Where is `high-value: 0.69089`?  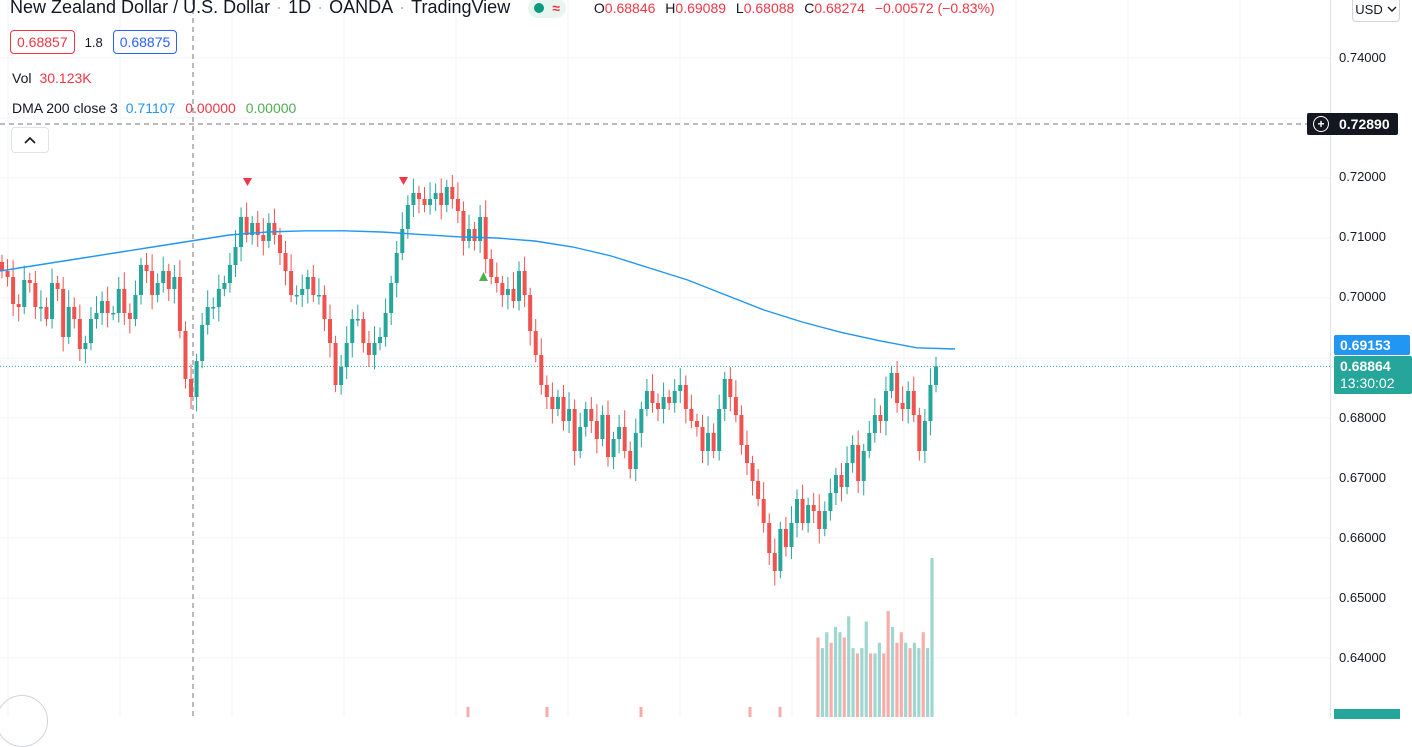
high-value: 0.69089 is located at coordinates (701, 8).